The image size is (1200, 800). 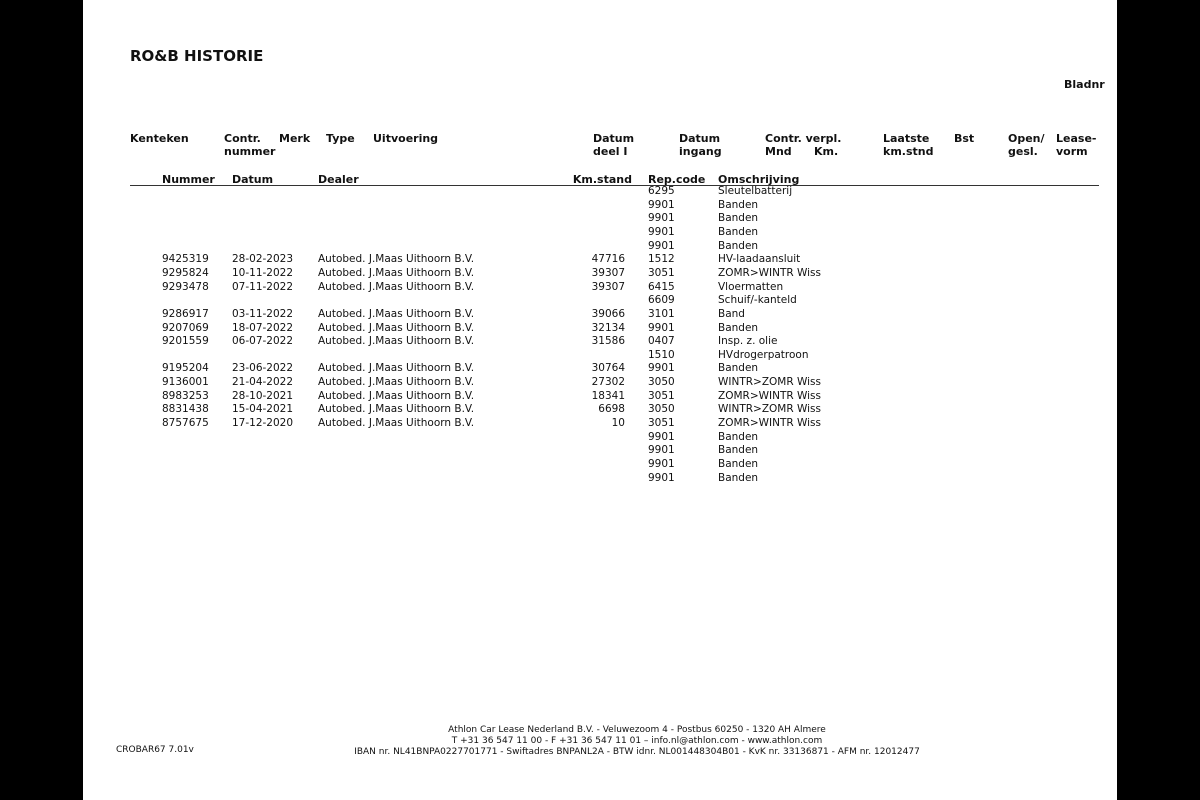 I want to click on cell-km-stand: 32134, so click(x=608, y=327).